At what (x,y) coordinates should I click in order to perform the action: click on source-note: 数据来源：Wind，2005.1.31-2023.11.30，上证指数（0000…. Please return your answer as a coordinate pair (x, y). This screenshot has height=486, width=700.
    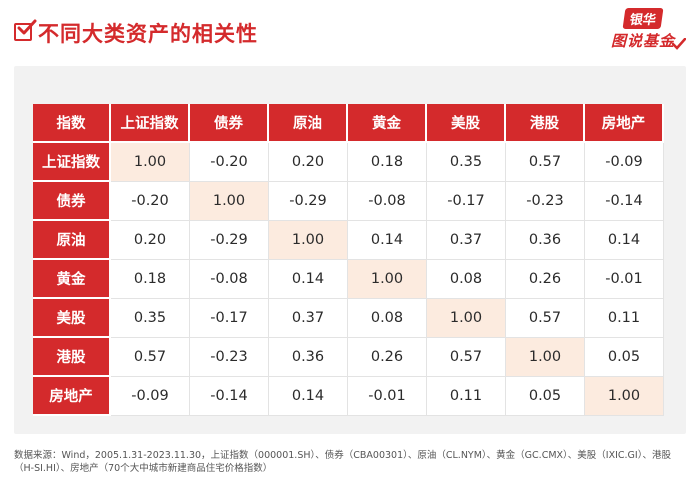
    Looking at the image, I should click on (342, 462).